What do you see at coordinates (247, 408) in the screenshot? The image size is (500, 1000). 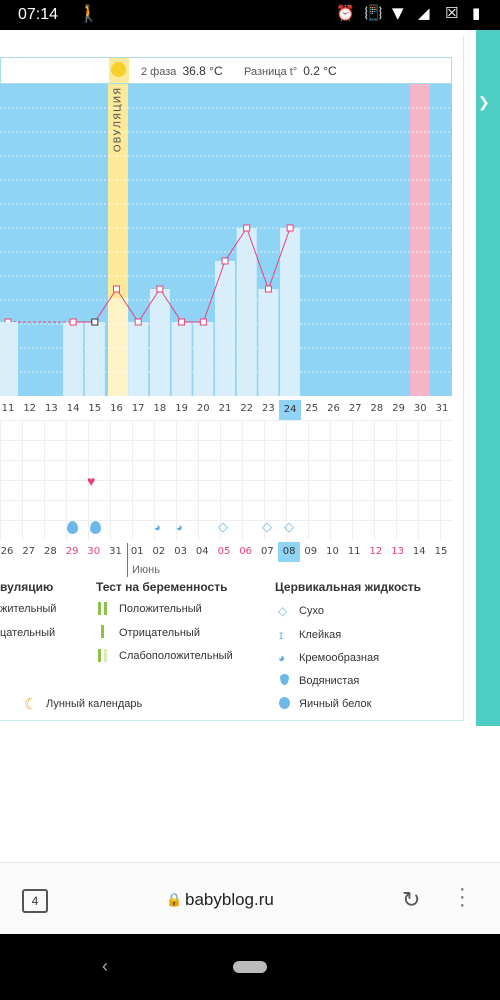 I see `date-cell: 22` at bounding box center [247, 408].